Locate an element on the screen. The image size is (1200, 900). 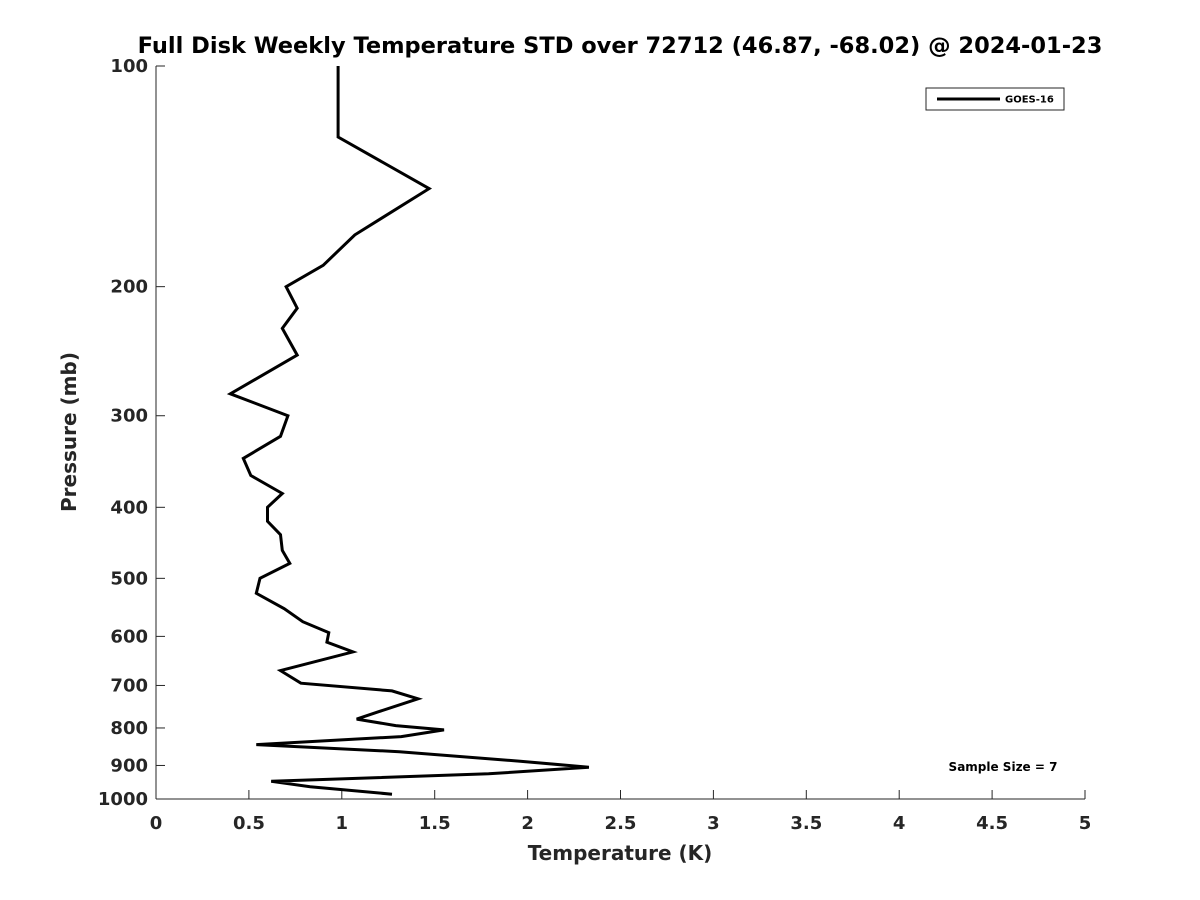
x-tick-label: 1.5 is located at coordinates (435, 823).